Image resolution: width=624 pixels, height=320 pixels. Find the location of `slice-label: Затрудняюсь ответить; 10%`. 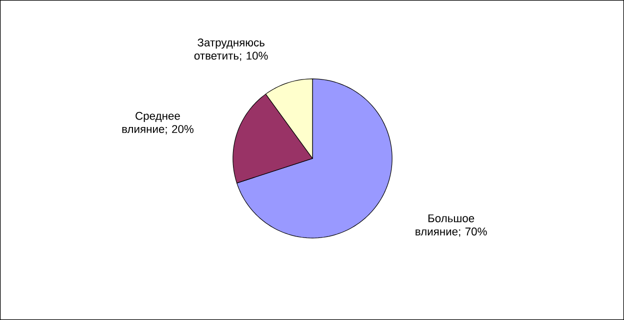

slice-label: Затрудняюсь ответить; 10% is located at coordinates (231, 50).